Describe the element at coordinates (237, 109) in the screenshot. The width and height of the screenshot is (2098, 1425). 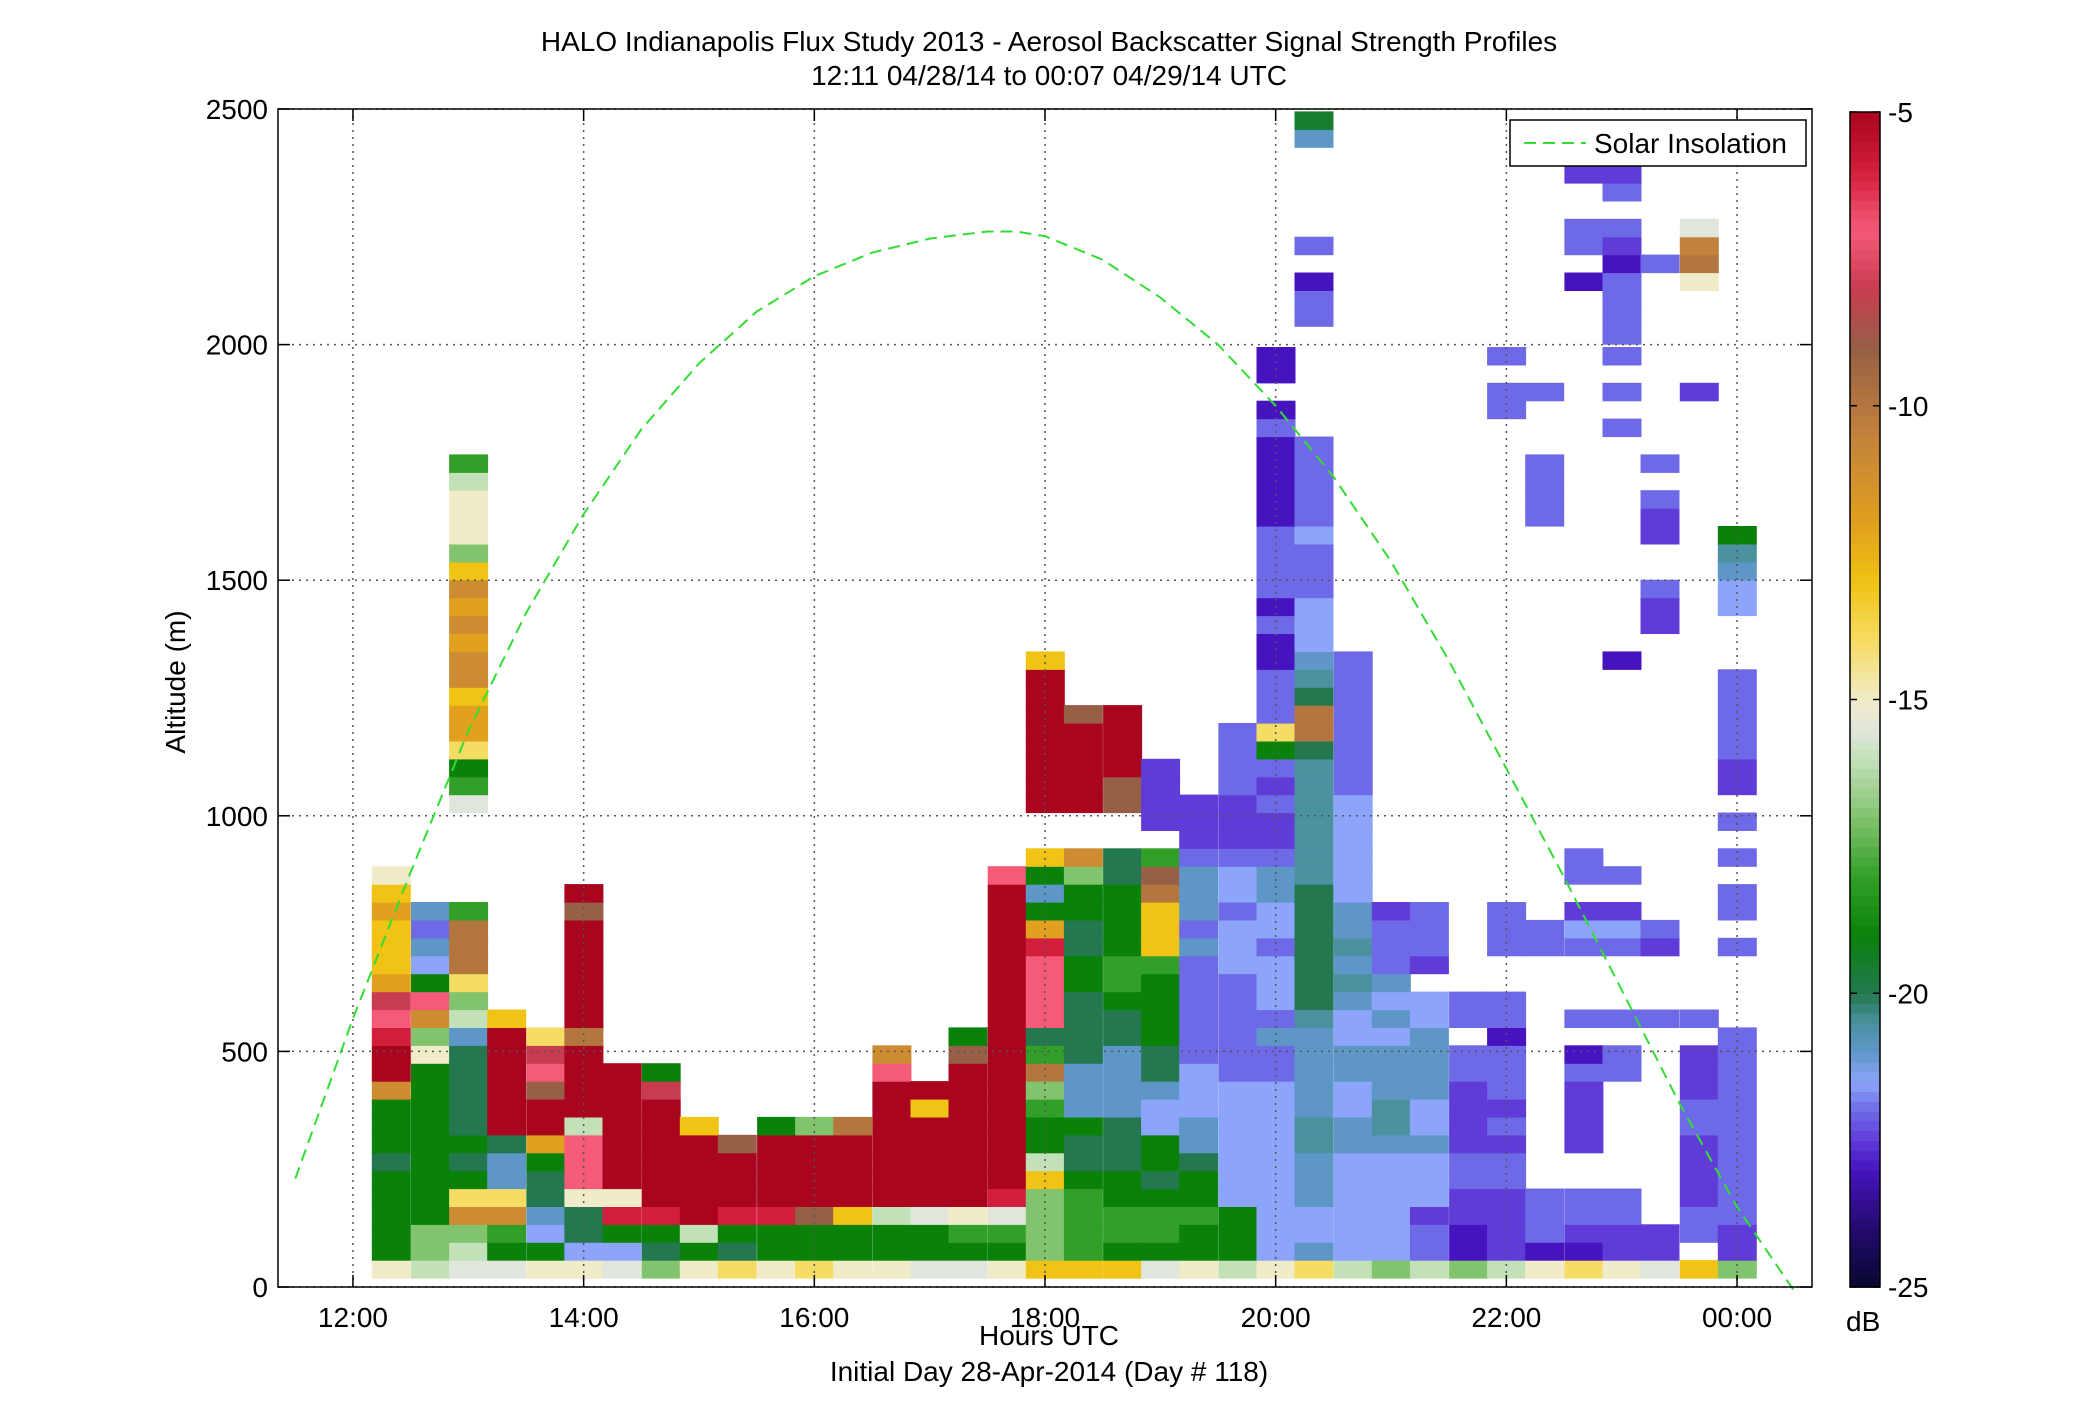
I see `y-tick-label: 2500` at that location.